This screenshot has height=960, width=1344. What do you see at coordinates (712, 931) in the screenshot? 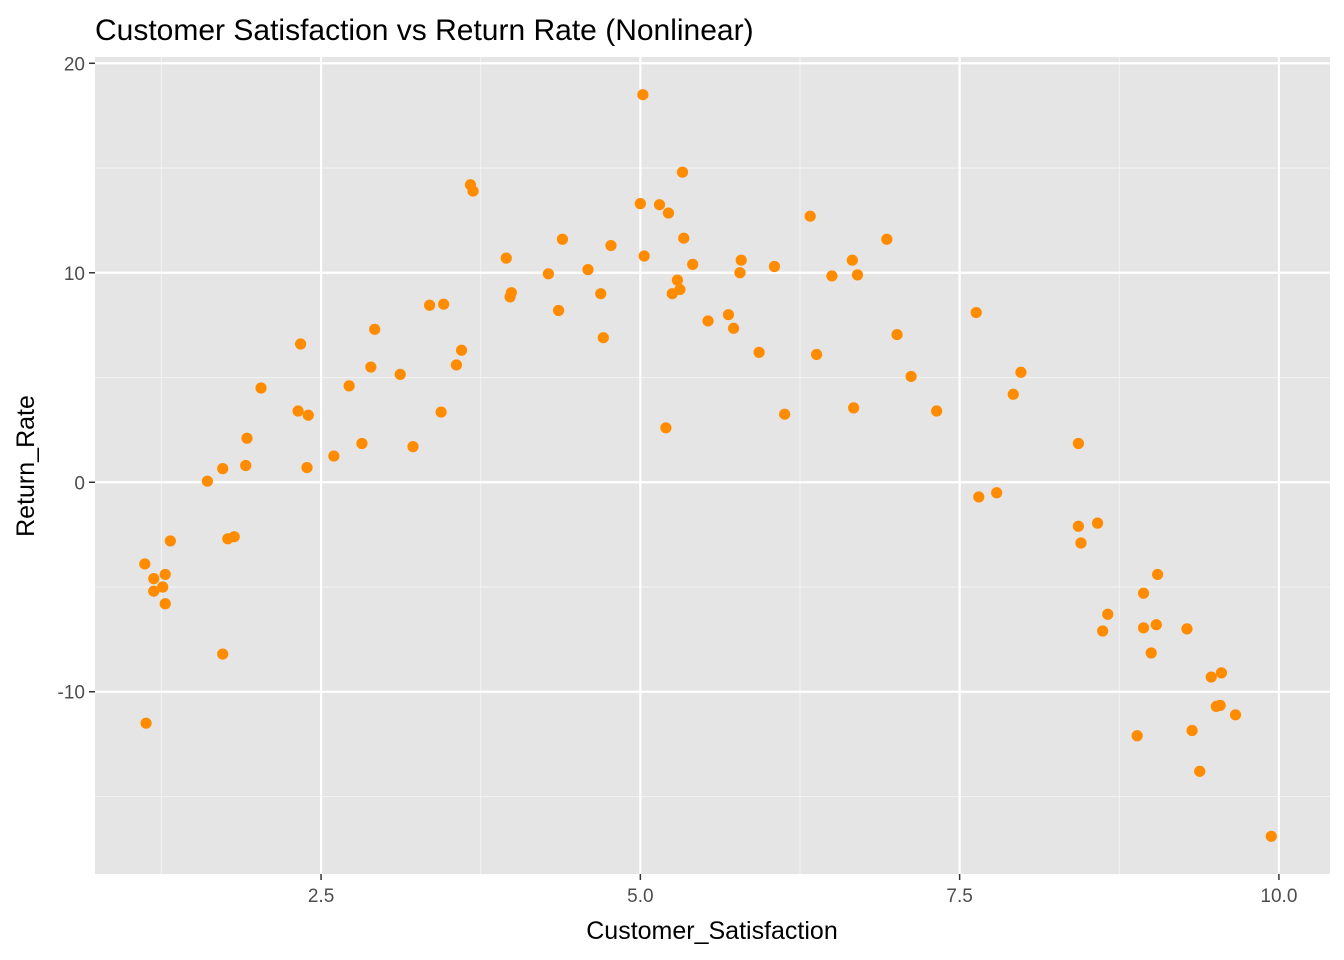
I see `x-axis-title: Customer_Satisfaction` at bounding box center [712, 931].